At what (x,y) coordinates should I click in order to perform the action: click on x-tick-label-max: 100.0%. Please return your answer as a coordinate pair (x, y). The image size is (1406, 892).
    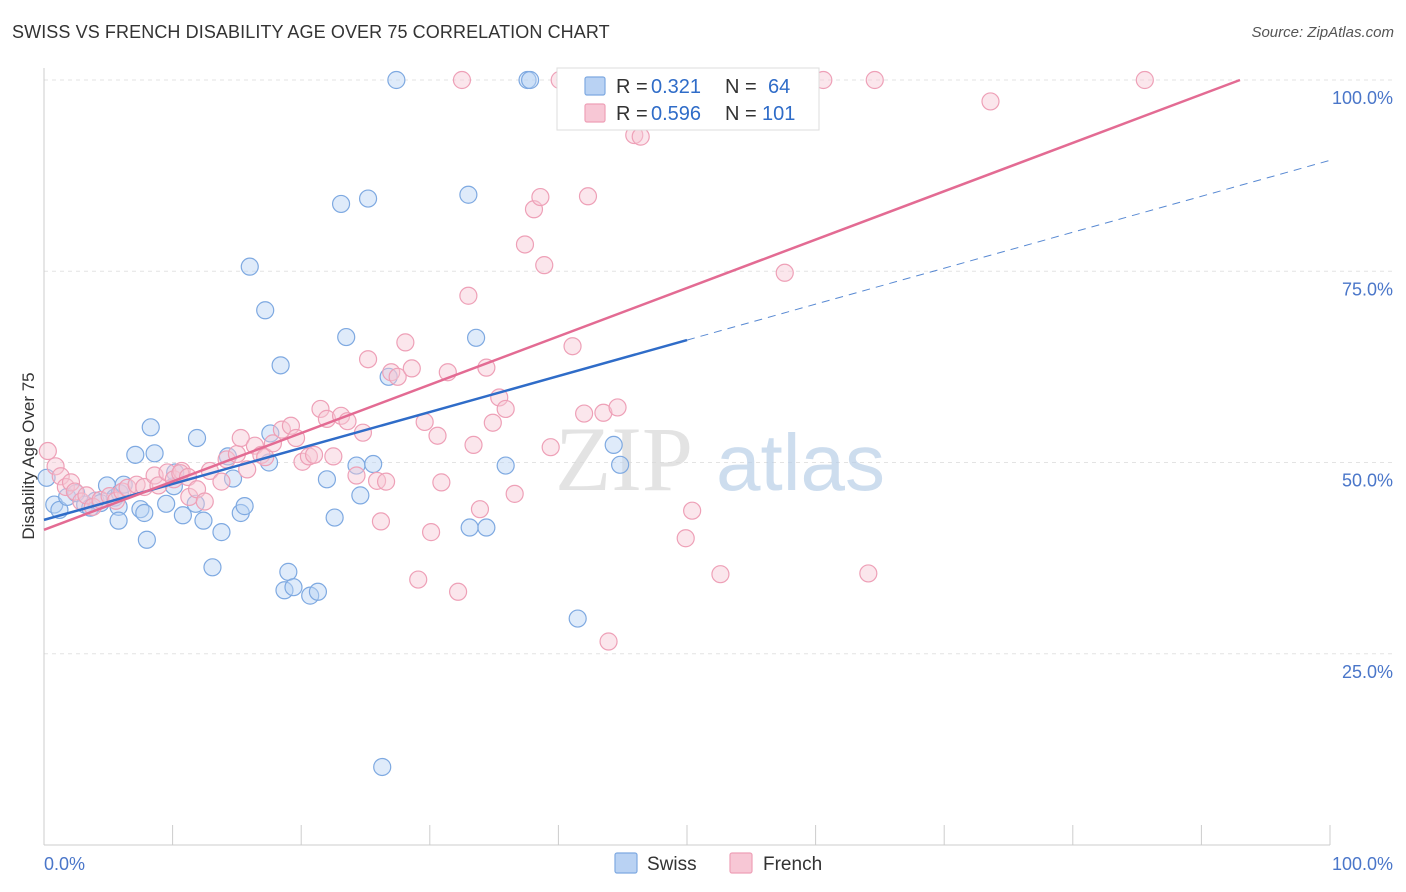
    Looking at the image, I should click on (1362, 864).